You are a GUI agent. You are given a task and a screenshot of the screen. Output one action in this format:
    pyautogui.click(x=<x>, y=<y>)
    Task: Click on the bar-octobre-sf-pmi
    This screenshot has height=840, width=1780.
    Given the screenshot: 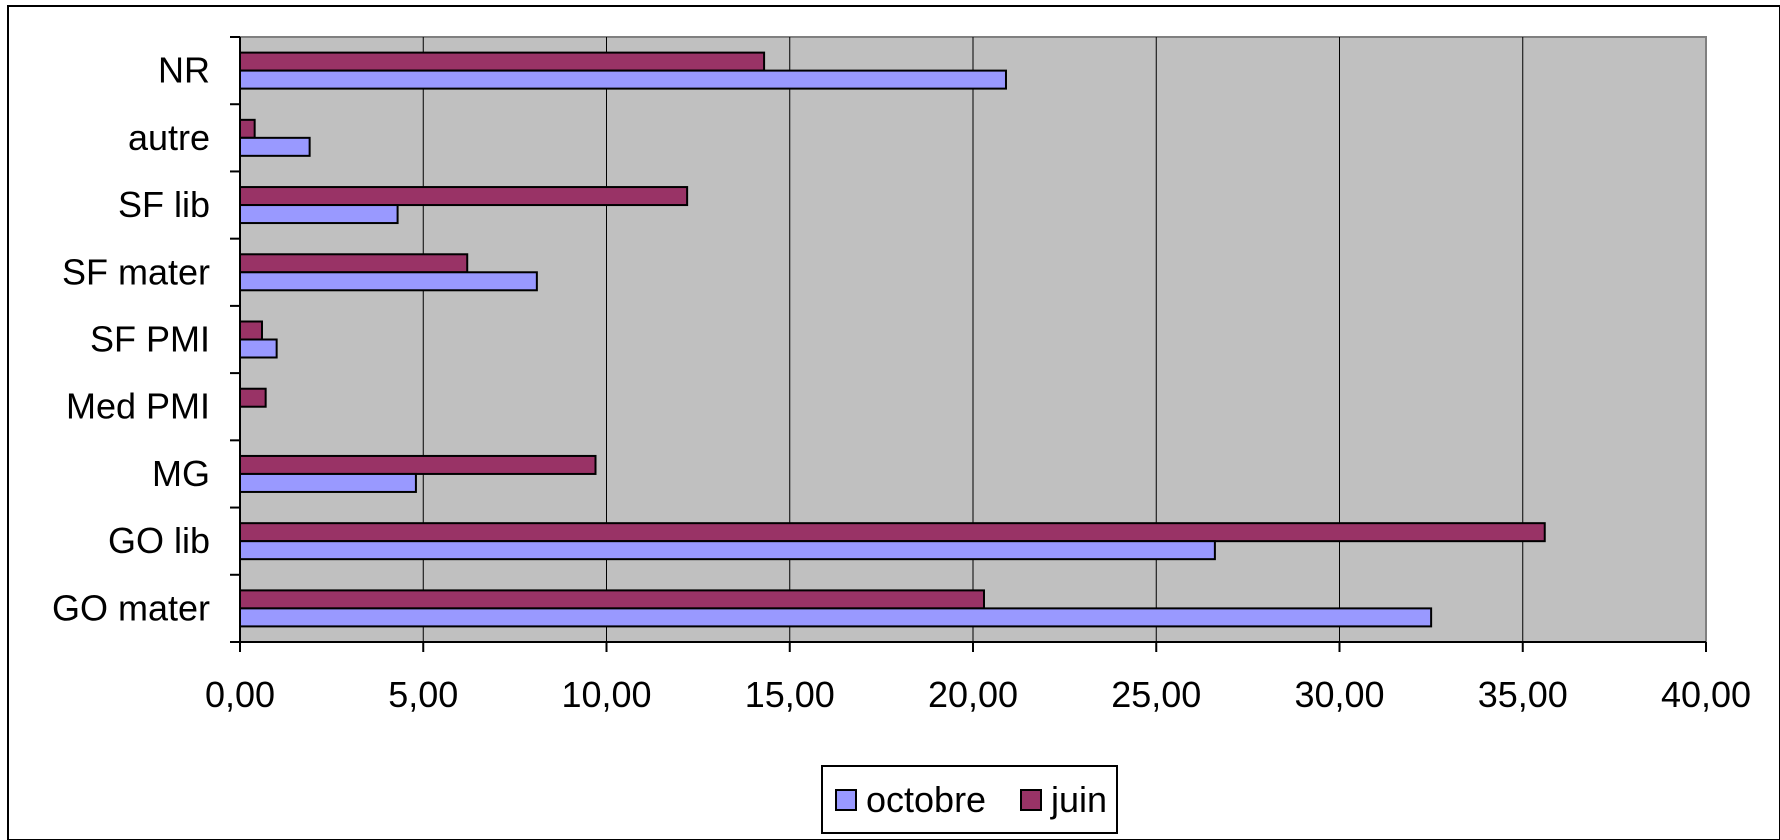 What is the action you would take?
    pyautogui.click(x=258, y=348)
    